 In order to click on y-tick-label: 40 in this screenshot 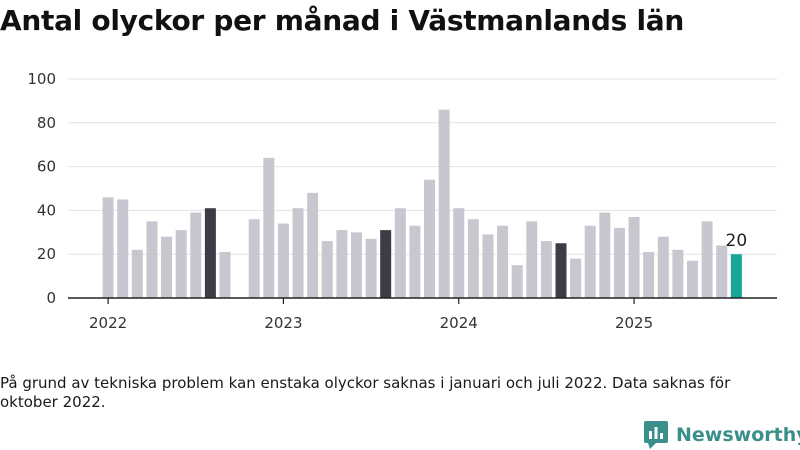, I will do `click(46, 210)`.